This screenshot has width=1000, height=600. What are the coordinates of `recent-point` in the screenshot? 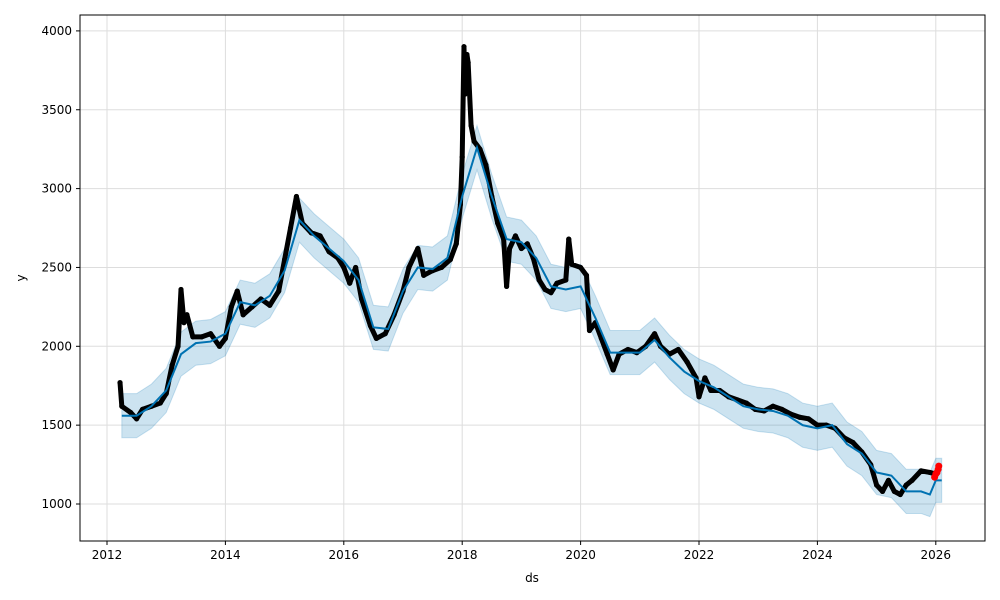 It's located at (939, 466).